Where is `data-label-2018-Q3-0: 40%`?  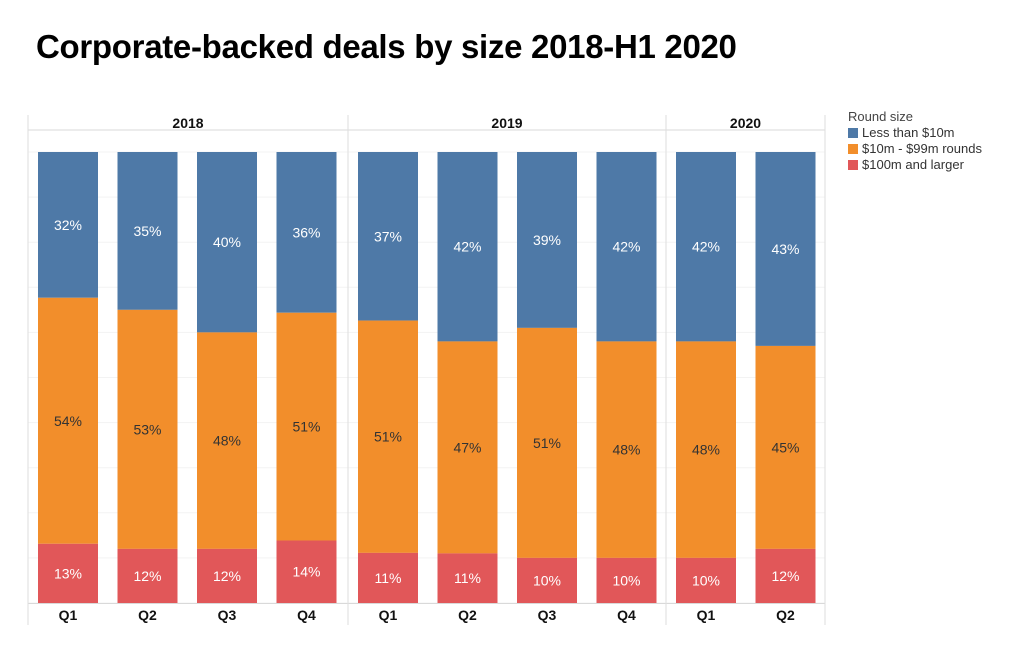
data-label-2018-Q3-0: 40% is located at coordinates (227, 242).